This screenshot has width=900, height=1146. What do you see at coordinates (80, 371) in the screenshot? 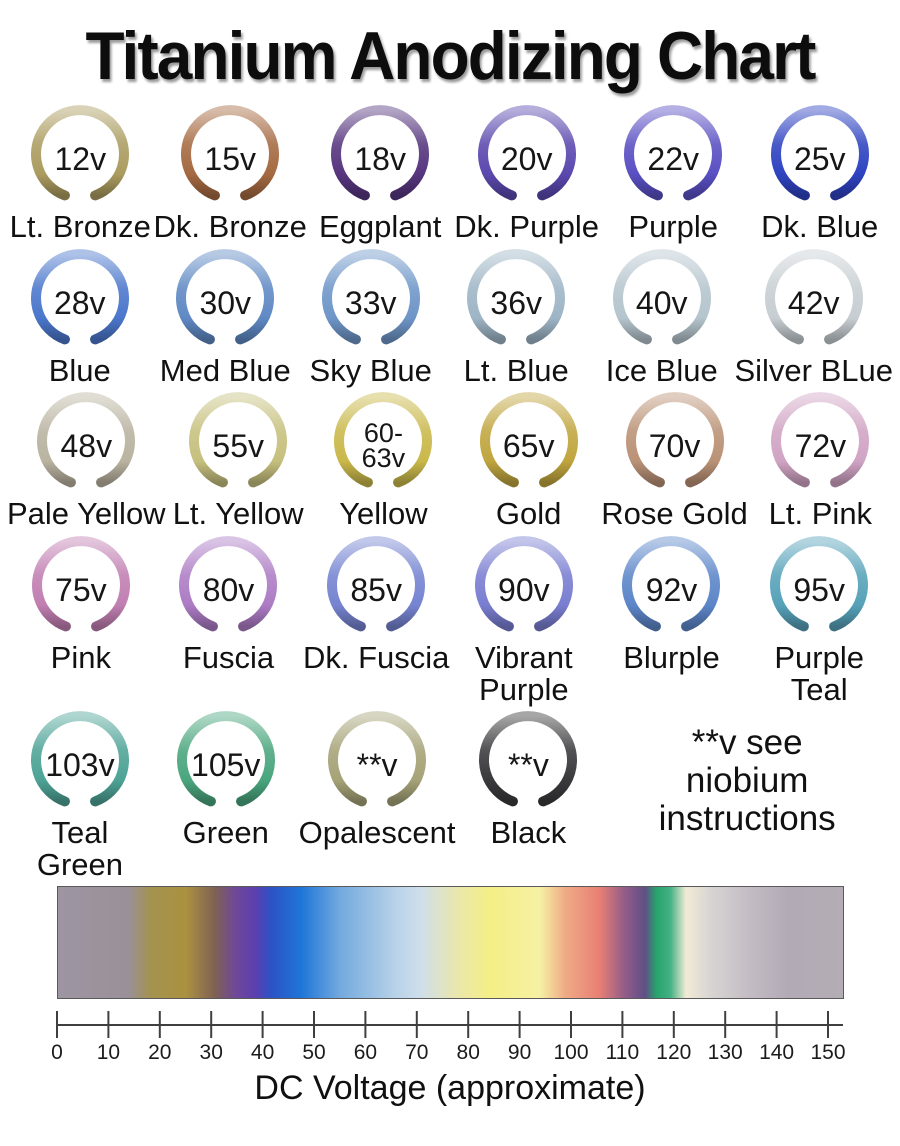
I see `color-name-label: Blue` at bounding box center [80, 371].